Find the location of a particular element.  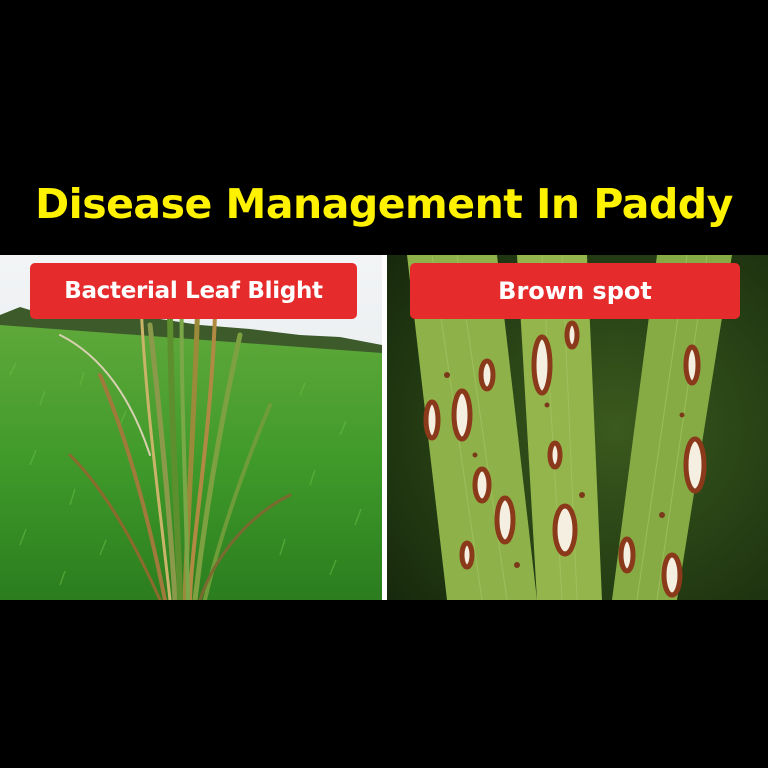

panel-divider is located at coordinates (384, 427).